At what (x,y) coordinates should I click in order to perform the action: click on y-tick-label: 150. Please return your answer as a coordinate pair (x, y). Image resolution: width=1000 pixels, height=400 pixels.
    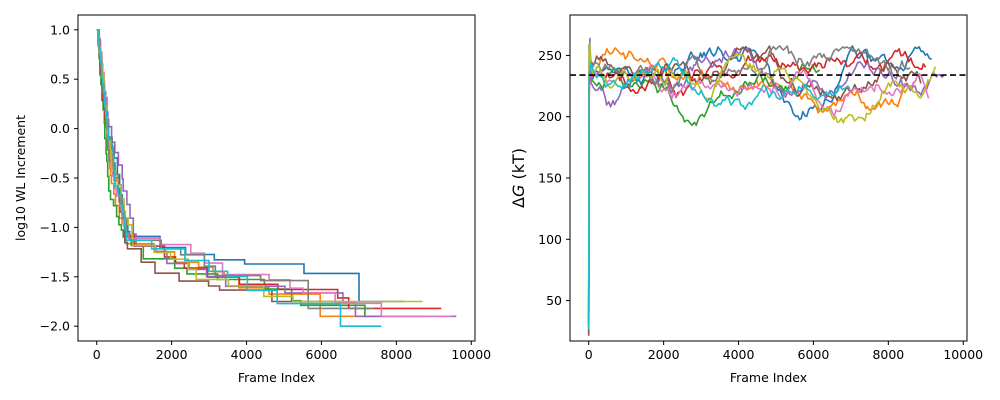
    Looking at the image, I should click on (550, 178).